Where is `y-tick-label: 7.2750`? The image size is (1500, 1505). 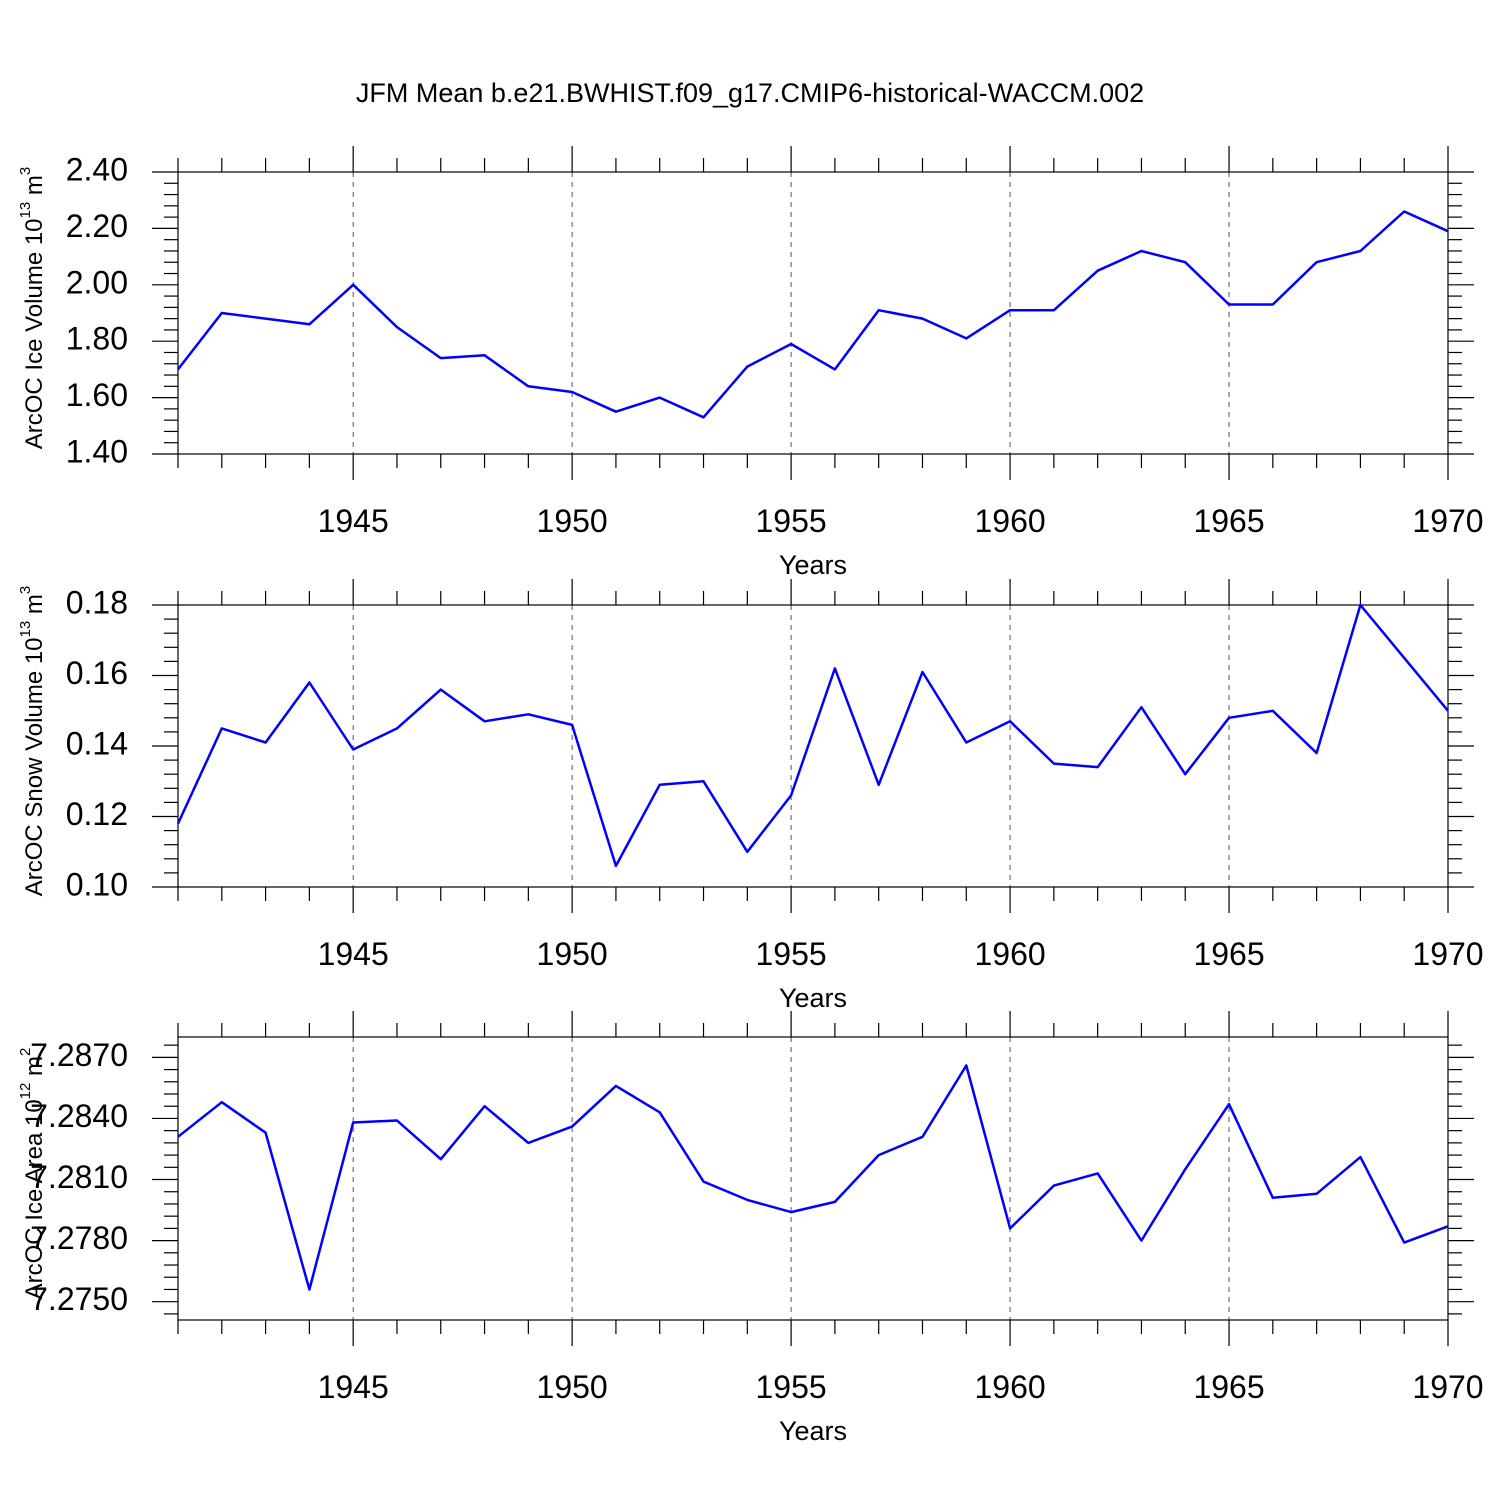 y-tick-label: 7.2750 is located at coordinates (79, 1299).